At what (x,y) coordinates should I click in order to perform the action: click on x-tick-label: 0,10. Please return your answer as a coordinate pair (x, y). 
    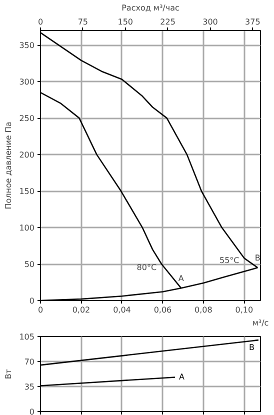
    Looking at the image, I should click on (244, 310).